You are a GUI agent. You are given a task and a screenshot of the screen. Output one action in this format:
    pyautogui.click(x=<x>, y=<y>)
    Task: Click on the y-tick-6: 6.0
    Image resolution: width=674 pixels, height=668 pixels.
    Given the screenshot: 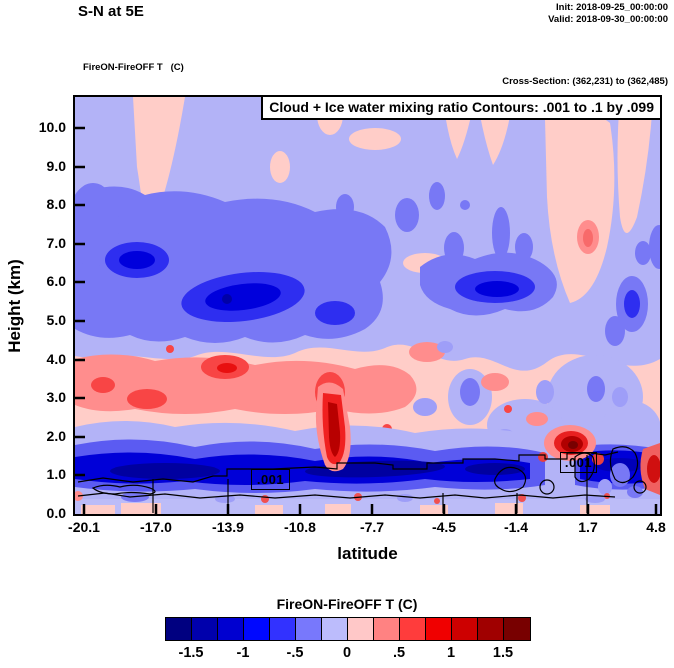 What is the action you would take?
    pyautogui.click(x=56, y=281)
    